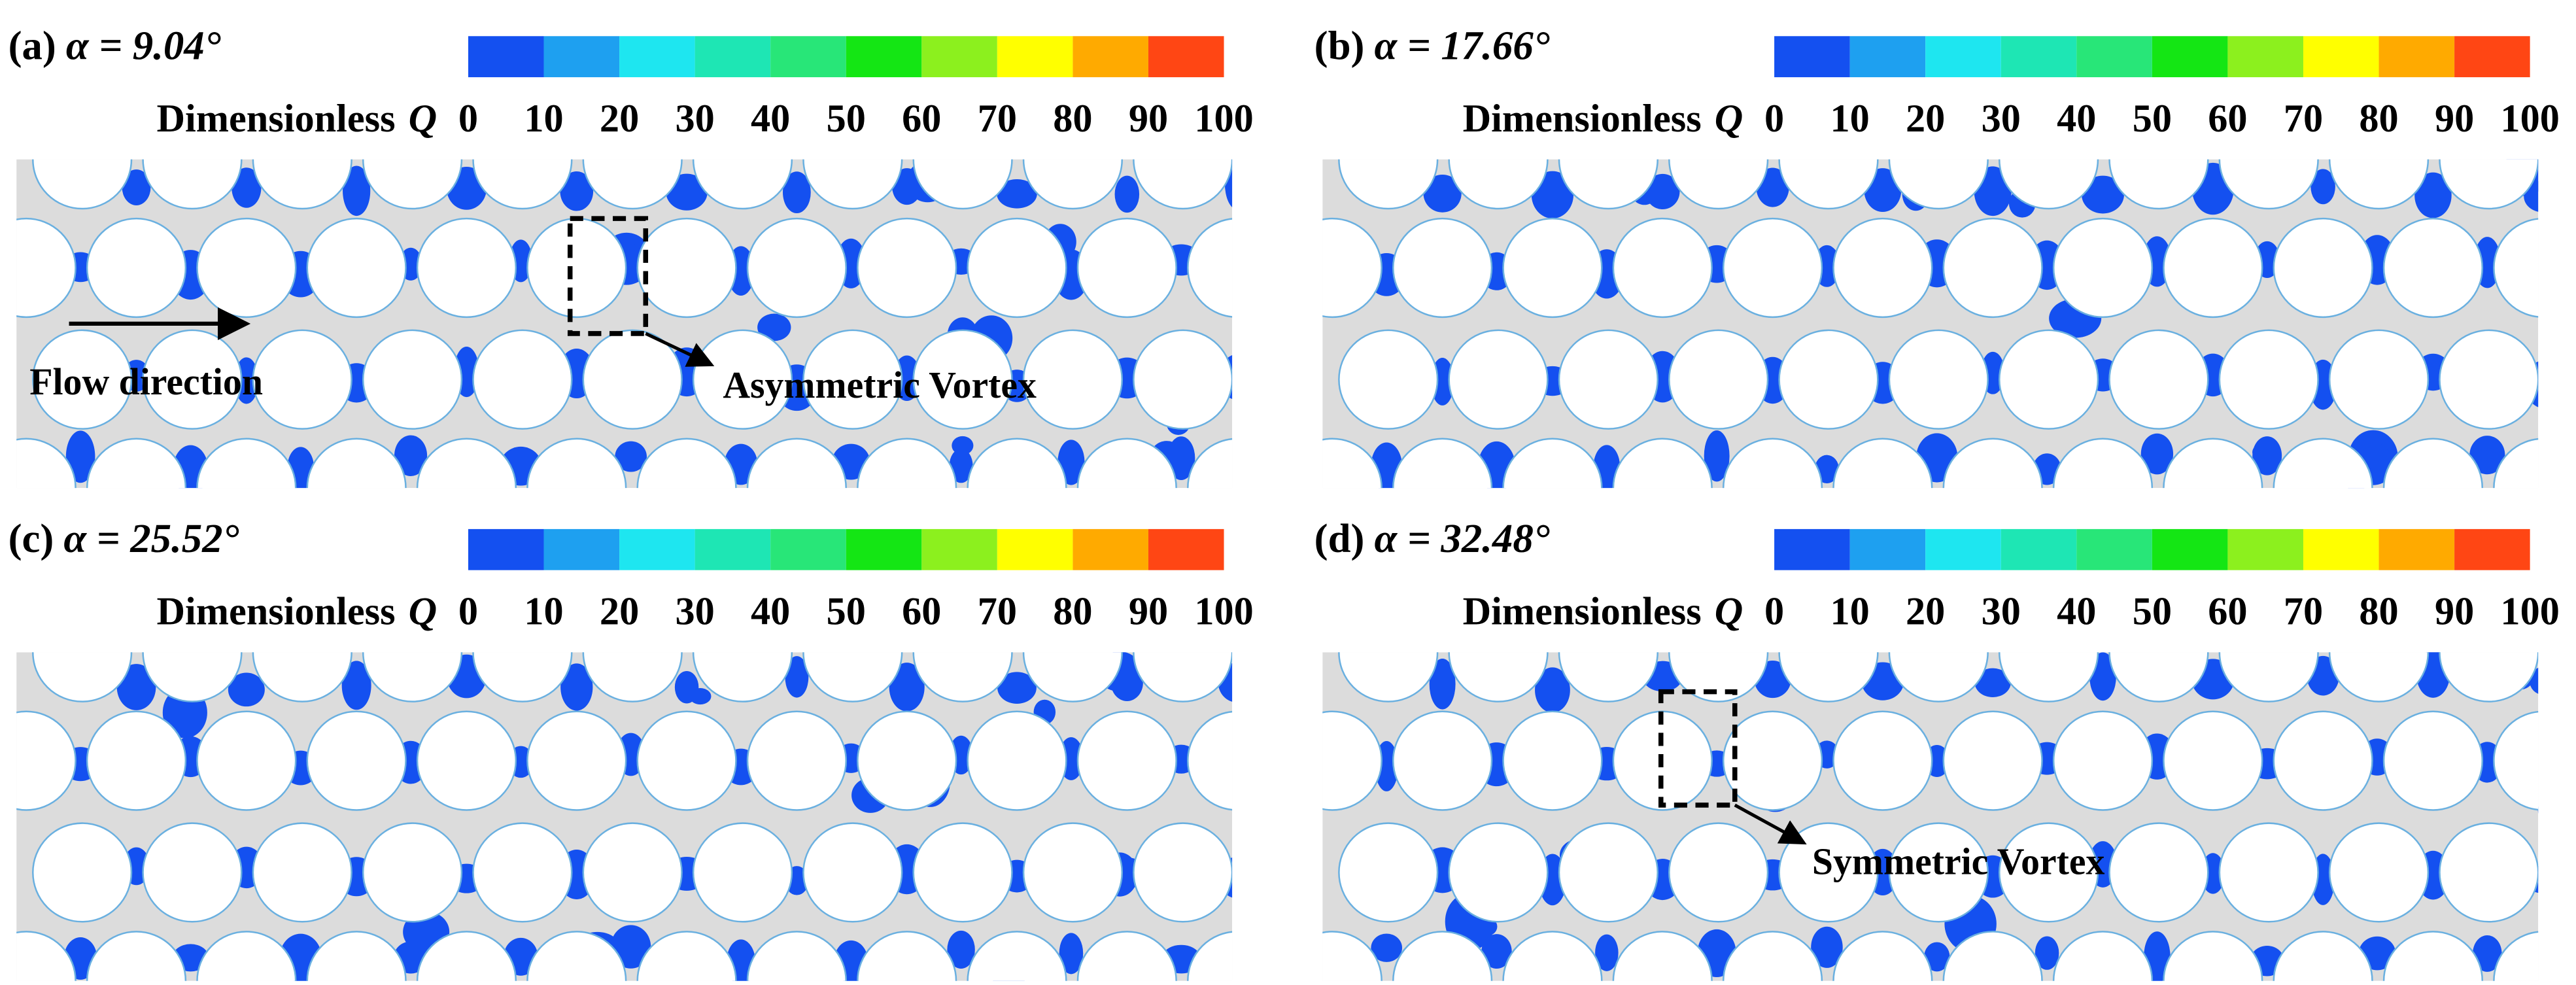 The width and height of the screenshot is (2576, 985). Describe the element at coordinates (695, 119) in the screenshot. I see `colorbar-tick: 30` at that location.